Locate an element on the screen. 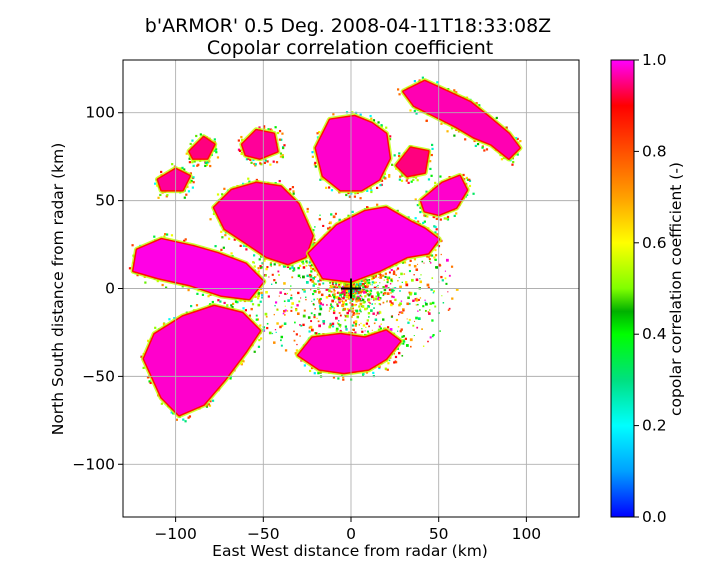 Image resolution: width=720 pixels, height=576 pixels. y-axis-ticks: −100 −50 0 50 100 is located at coordinates (97, 288).